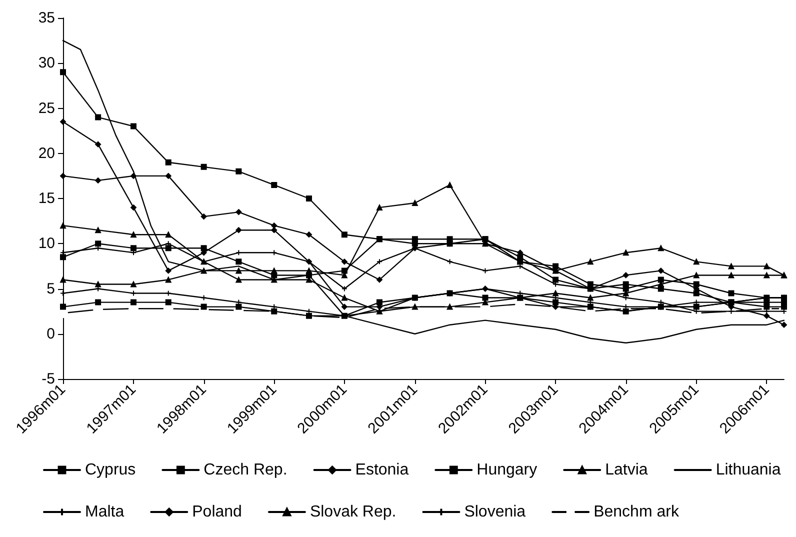 The image size is (796, 537). Describe the element at coordinates (382, 470) in the screenshot. I see `legend-label: Estonia` at that location.